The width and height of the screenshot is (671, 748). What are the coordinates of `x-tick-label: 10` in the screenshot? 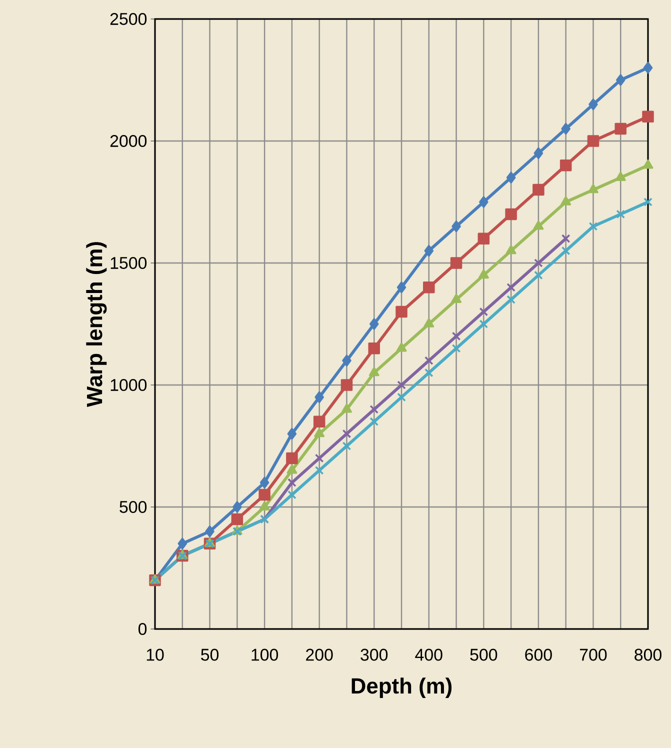 It's located at (155, 654).